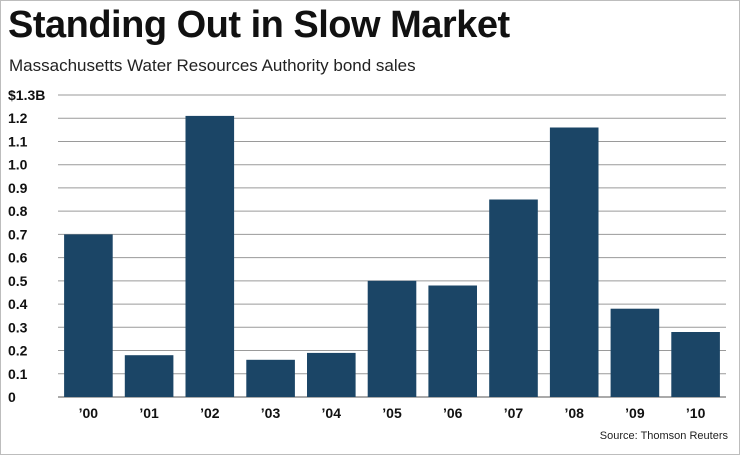  What do you see at coordinates (259, 25) in the screenshot?
I see `chart-title: Standing Out in Slow Market` at bounding box center [259, 25].